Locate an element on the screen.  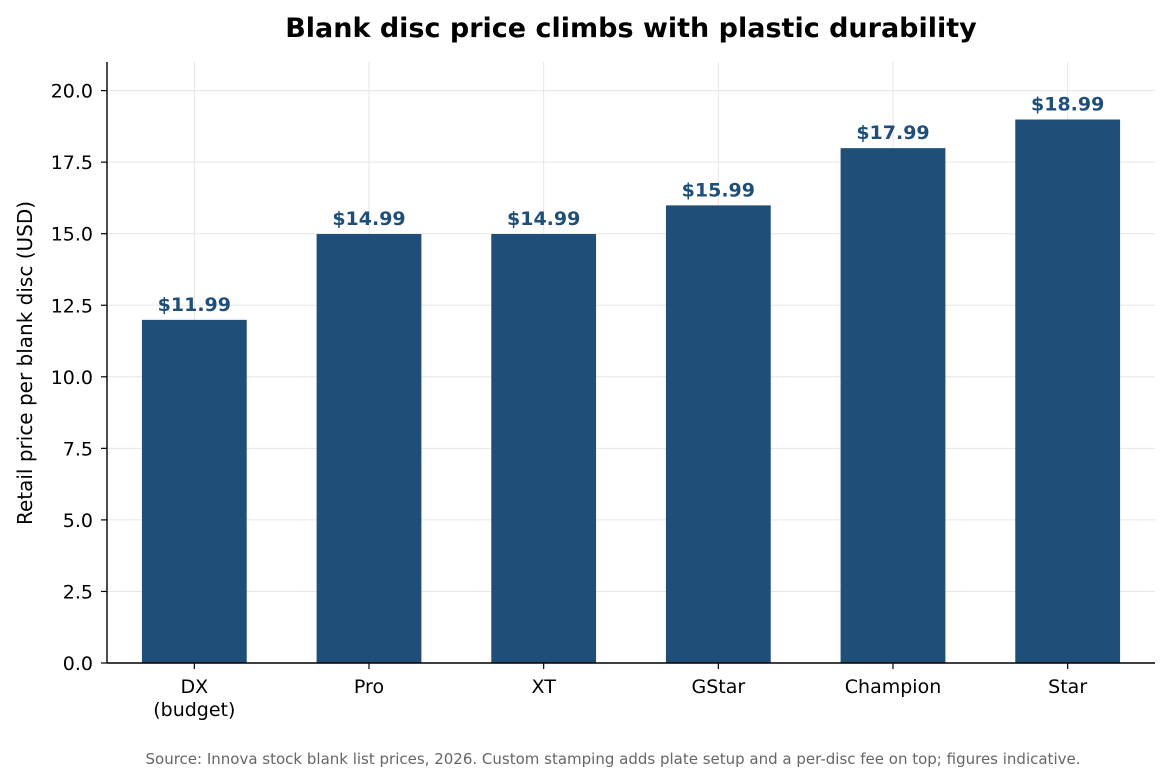
y-ticks: 0.0 2.5 5.0 7.5 10.0 12.5 15.0 17.5 20.0 is located at coordinates (79, 378).